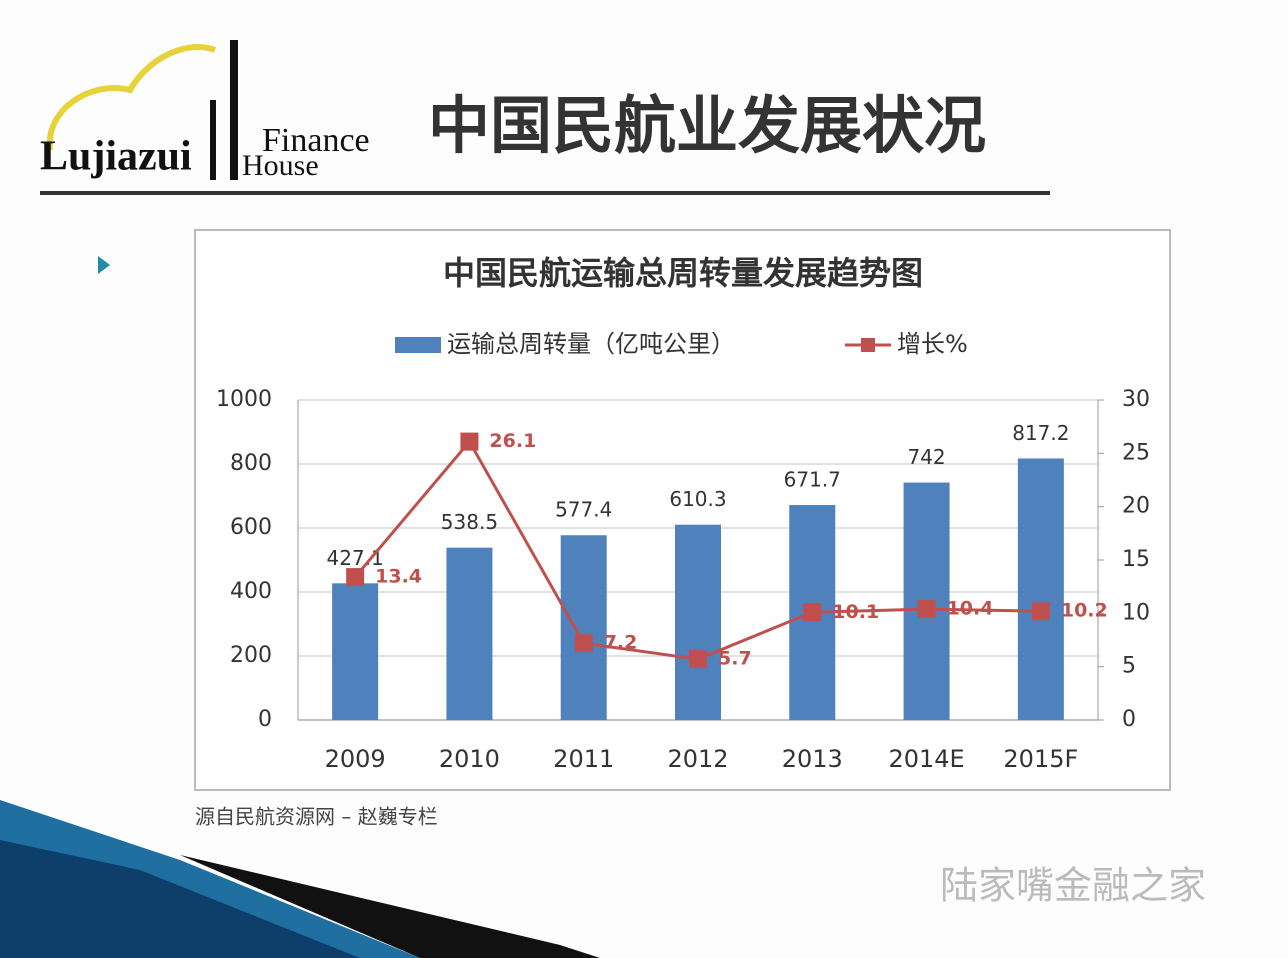 The image size is (1288, 958). Describe the element at coordinates (1084, 611) in the screenshot. I see `data-label: 10.2` at that location.